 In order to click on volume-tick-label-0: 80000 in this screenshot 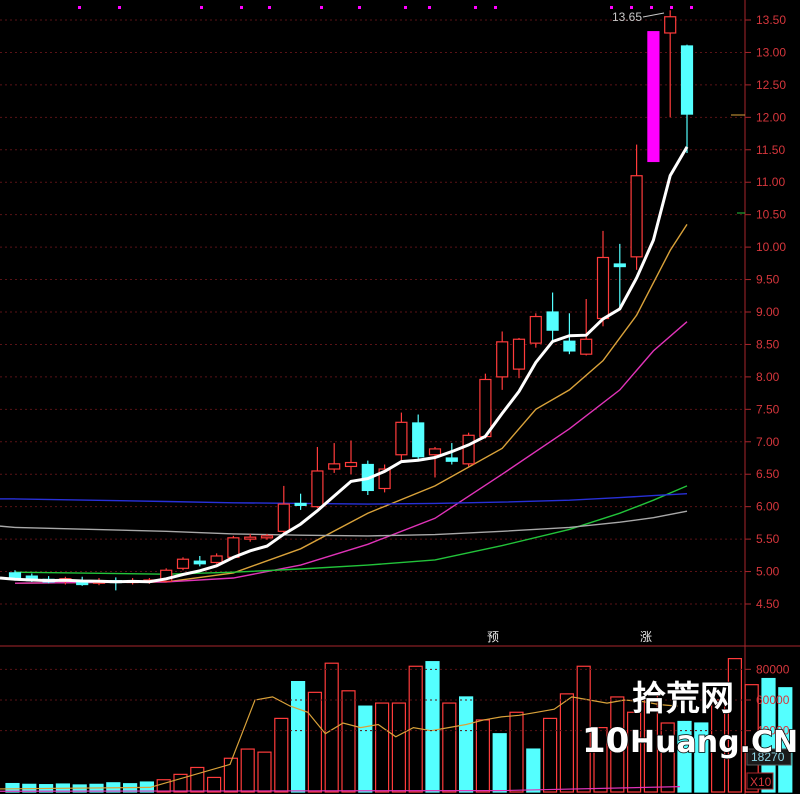, I will do `click(773, 669)`.